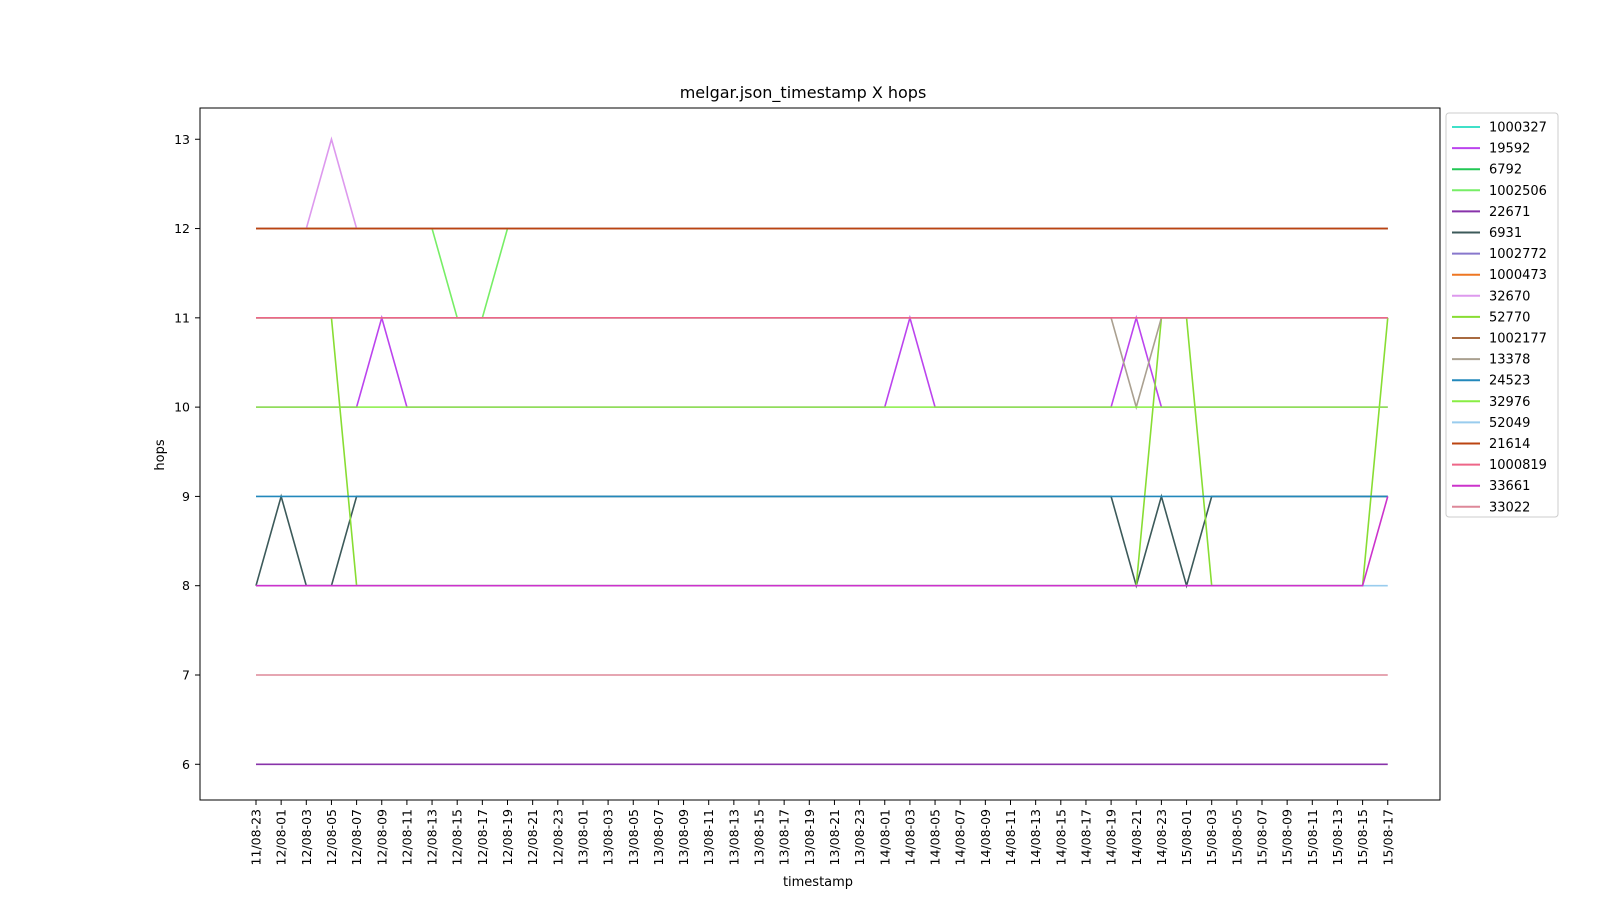 The image size is (1600, 900). What do you see at coordinates (532, 837) in the screenshot?
I see `x-tick-label: 12/08-21` at bounding box center [532, 837].